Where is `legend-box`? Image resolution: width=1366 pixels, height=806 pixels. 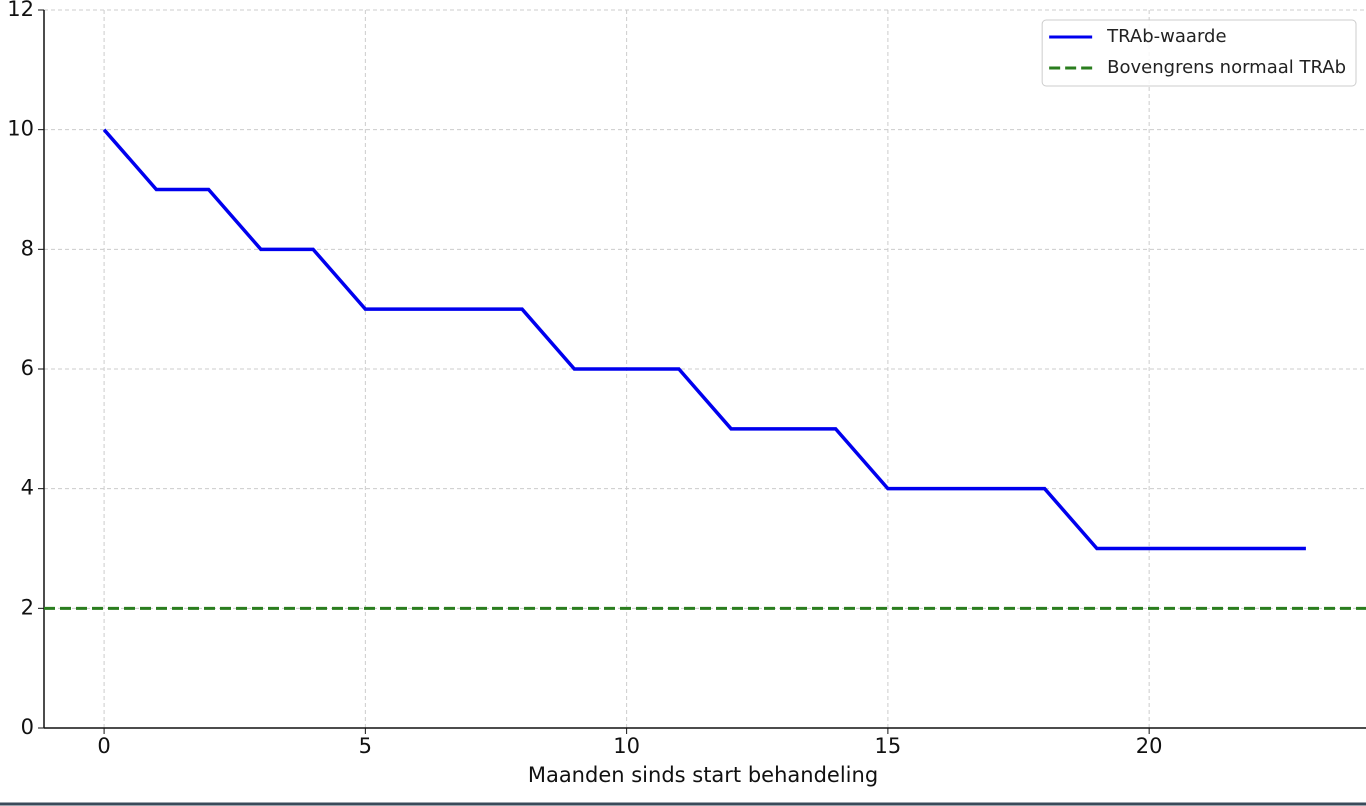
legend-box is located at coordinates (1199, 53).